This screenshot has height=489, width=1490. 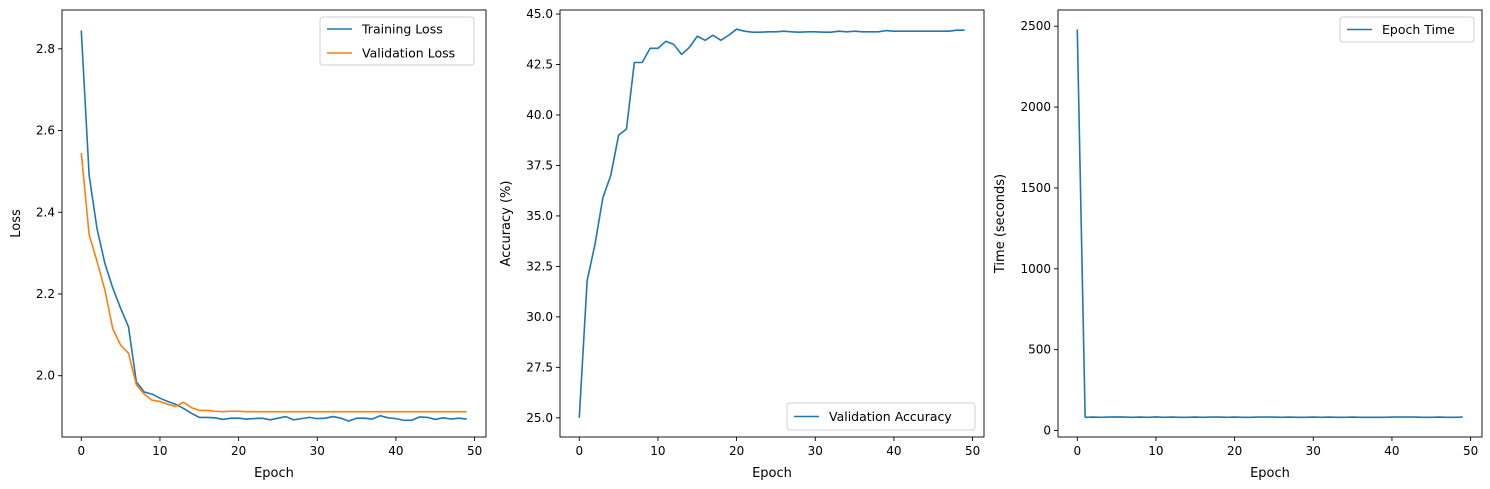 I want to click on series-line-validation-loss, so click(x=273, y=282).